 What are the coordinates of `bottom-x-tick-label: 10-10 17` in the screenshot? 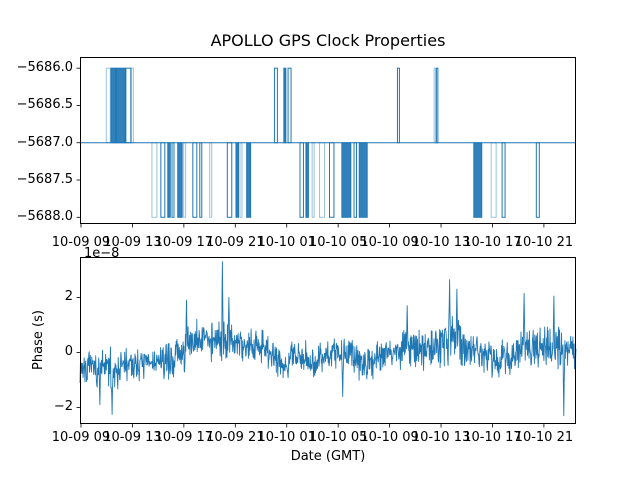 It's located at (492, 437).